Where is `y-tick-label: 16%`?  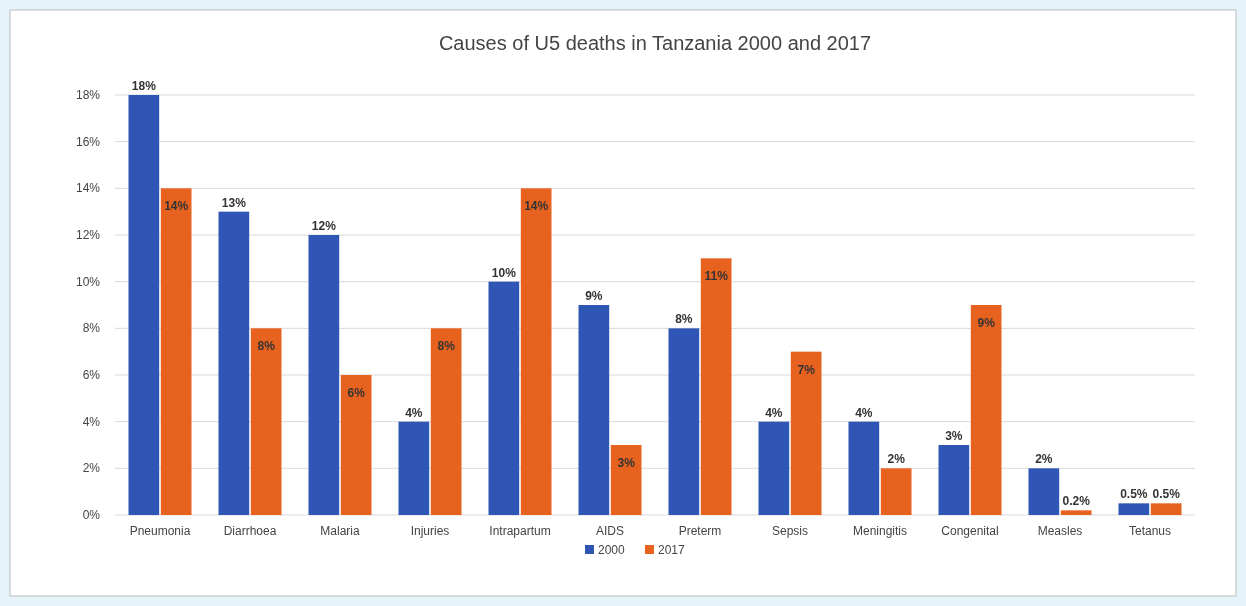
y-tick-label: 16% is located at coordinates (88, 141).